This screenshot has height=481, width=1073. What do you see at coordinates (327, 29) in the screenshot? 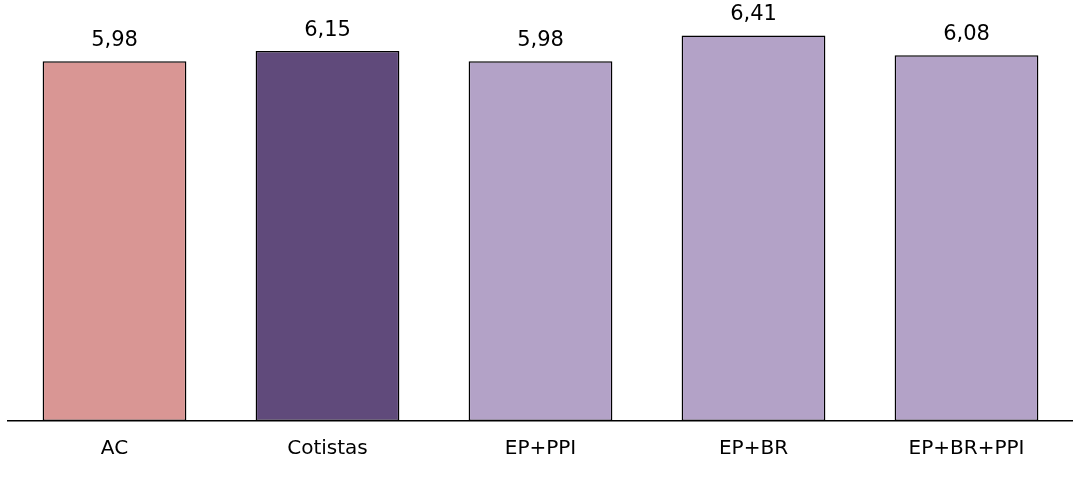
I see `data-label: 6,15` at bounding box center [327, 29].